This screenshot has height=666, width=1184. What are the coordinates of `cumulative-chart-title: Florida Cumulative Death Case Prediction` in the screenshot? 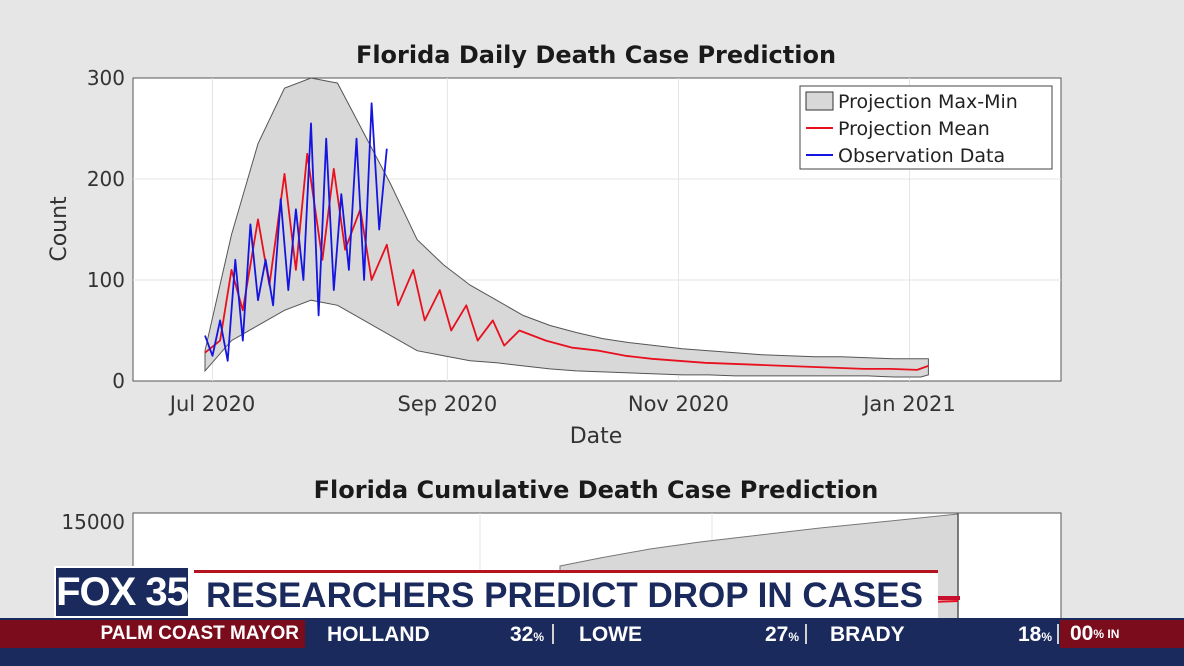 It's located at (596, 490).